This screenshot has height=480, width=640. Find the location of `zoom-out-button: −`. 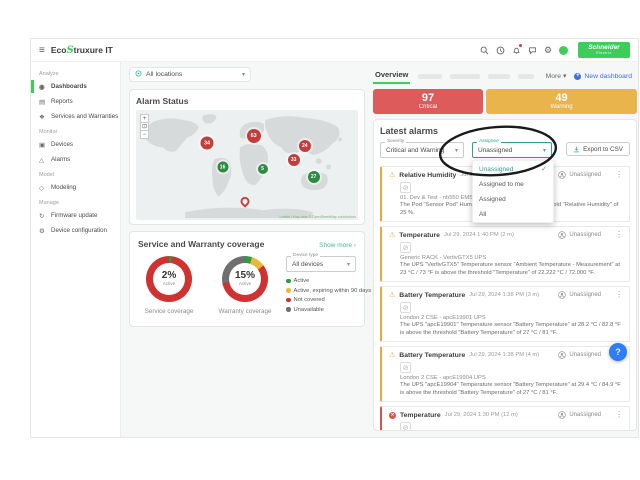

zoom-out-button: − is located at coordinates (144, 134).